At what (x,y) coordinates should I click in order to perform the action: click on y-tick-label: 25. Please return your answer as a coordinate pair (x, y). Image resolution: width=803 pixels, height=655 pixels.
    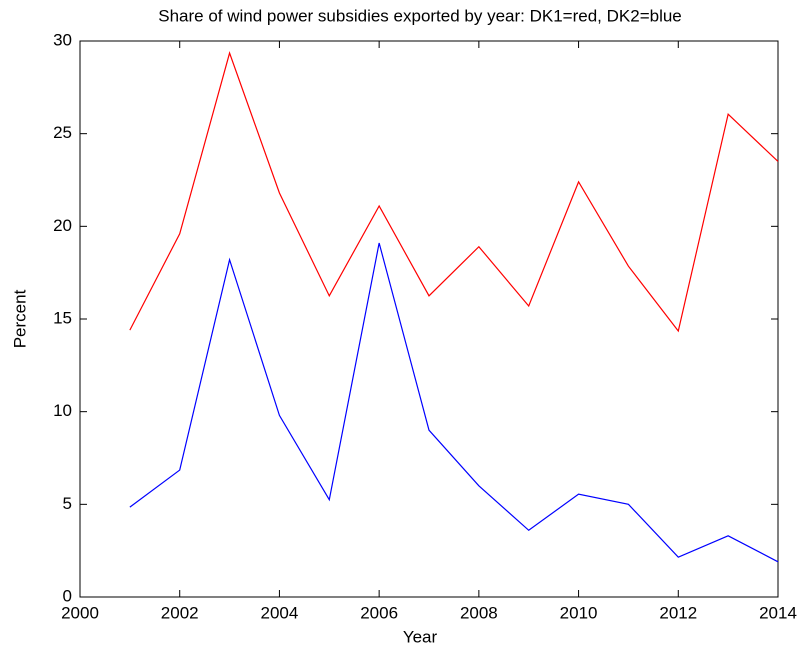
    Looking at the image, I should click on (62, 132).